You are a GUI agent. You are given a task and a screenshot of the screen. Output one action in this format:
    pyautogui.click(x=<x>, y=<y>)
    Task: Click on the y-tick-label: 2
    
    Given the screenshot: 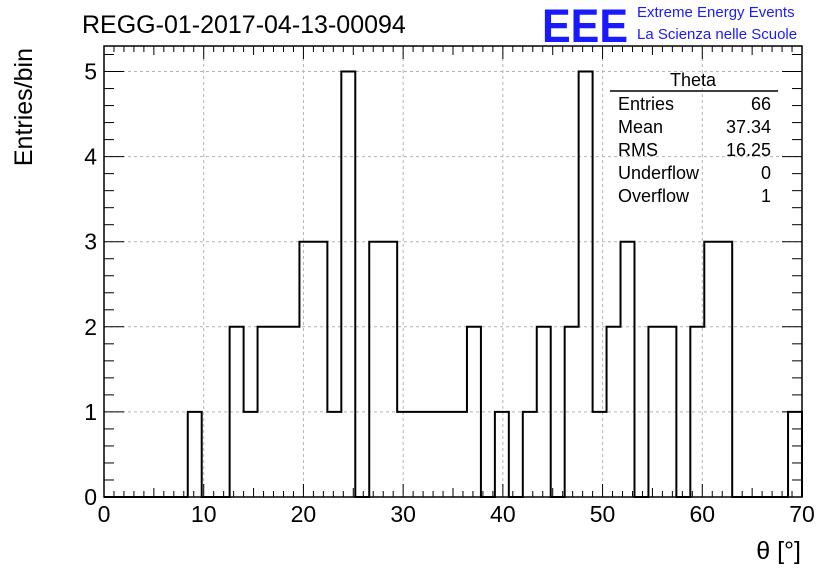 What is the action you would take?
    pyautogui.click(x=90, y=327)
    